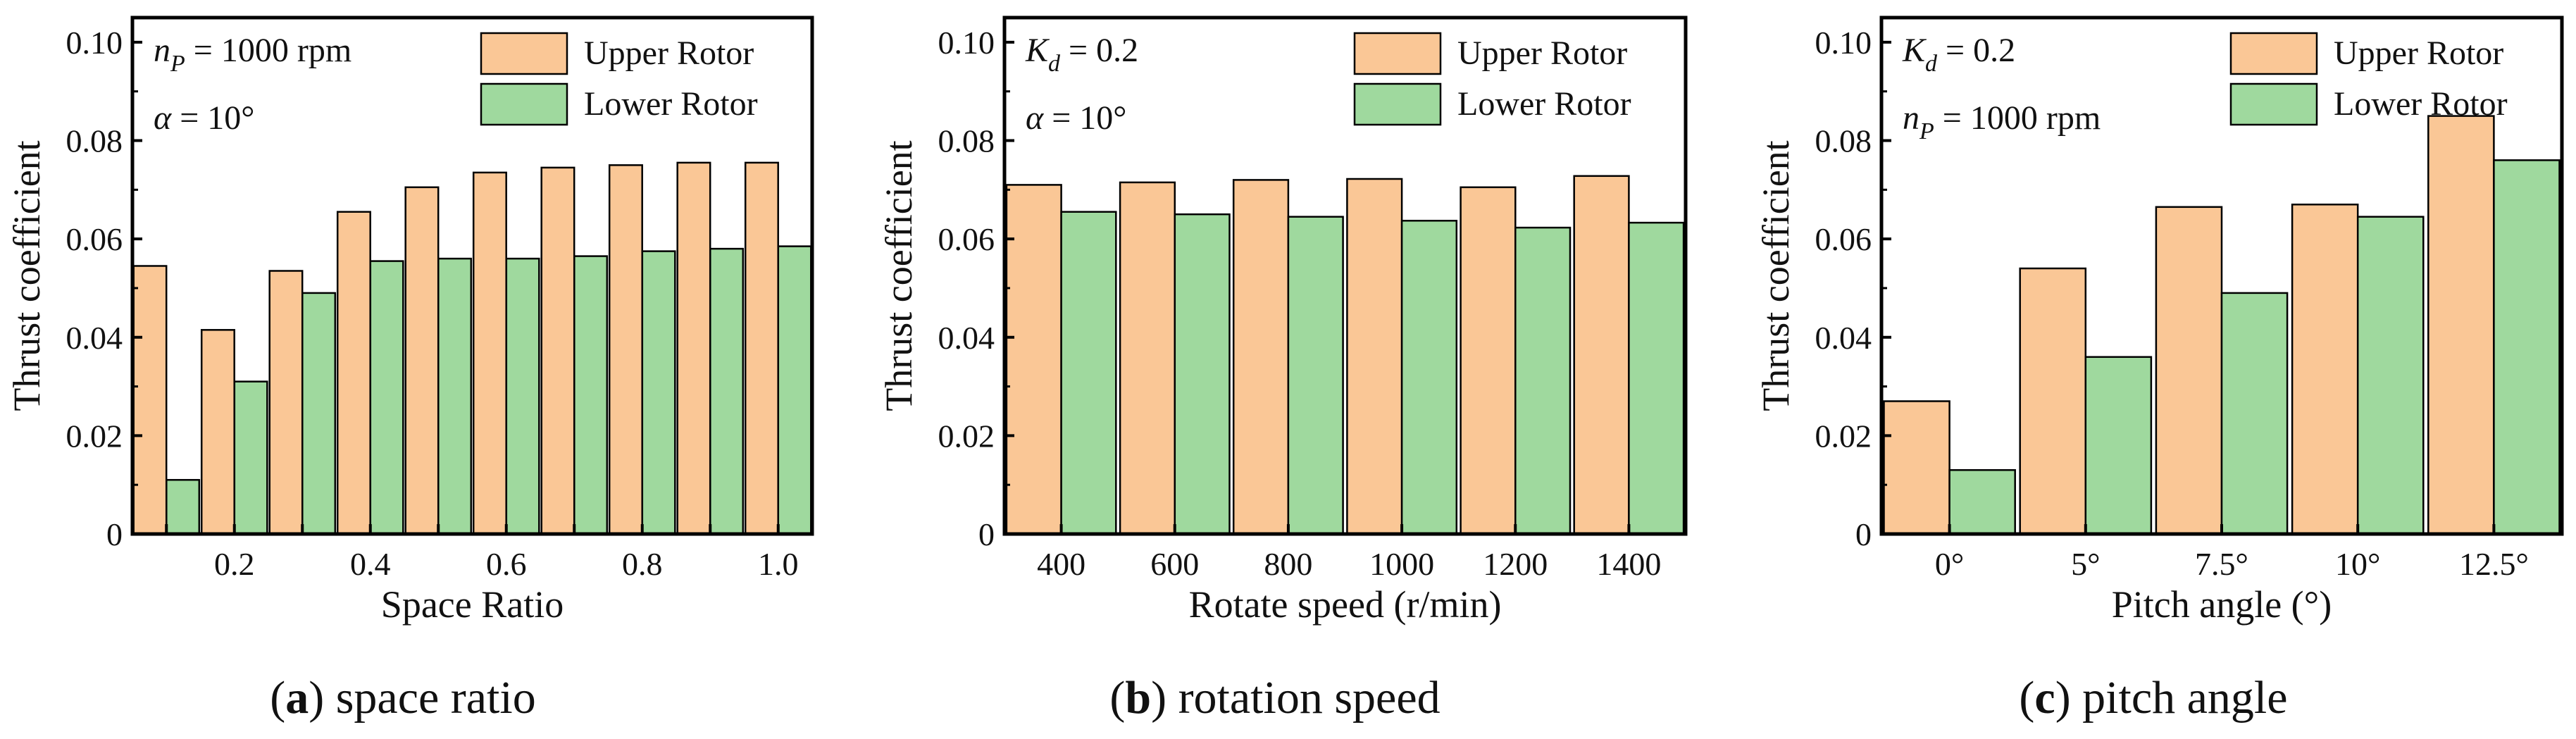  I want to click on annotation-1: nP = 1000 rpm, so click(2002, 121).